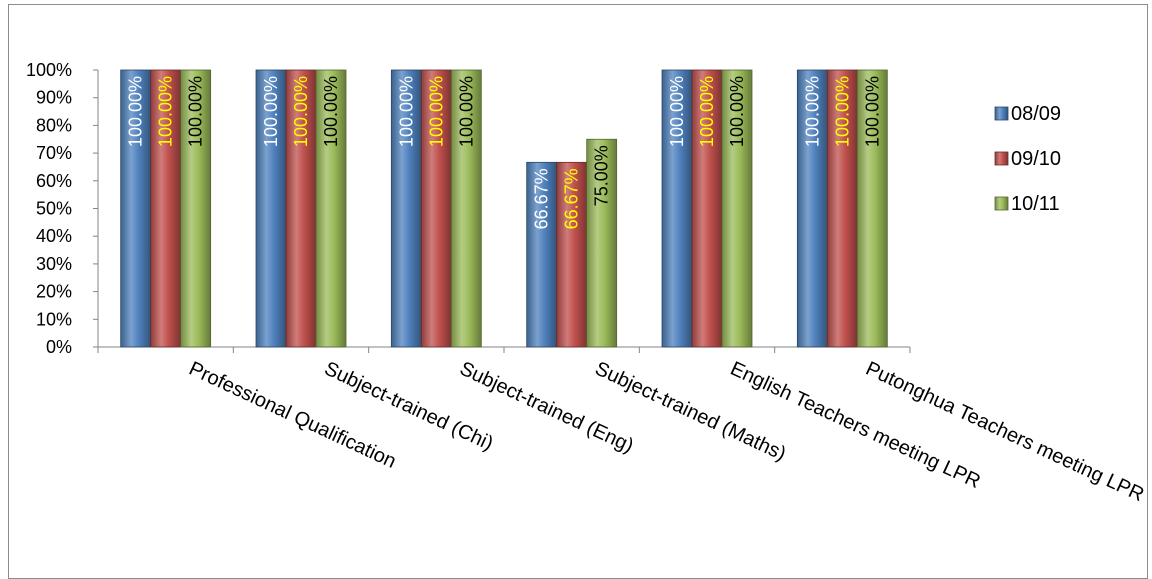  What do you see at coordinates (855, 425) in the screenshot?
I see `x-category-label: English Teachers meeting LPR` at bounding box center [855, 425].